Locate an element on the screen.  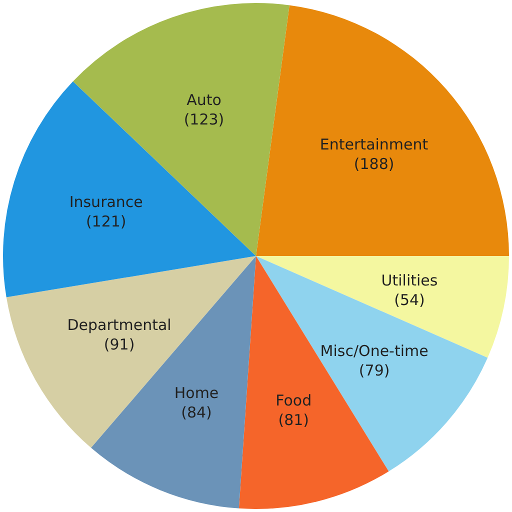
data-label: (121) is located at coordinates (106, 221).